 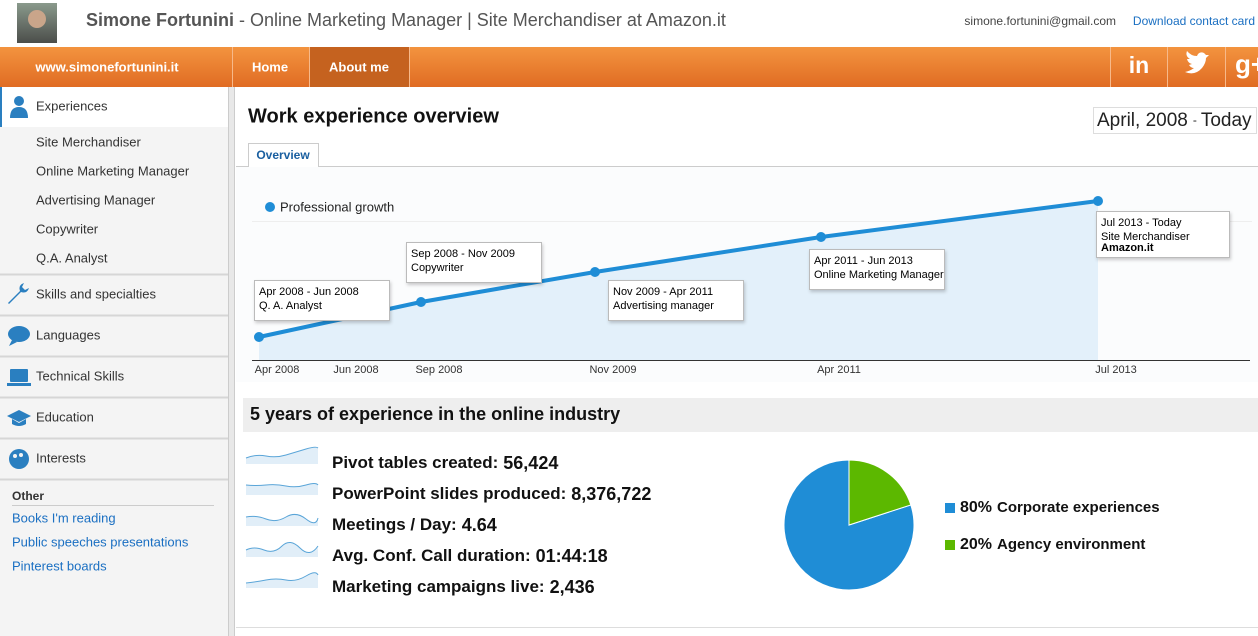 I want to click on annotation-role: Advertising manager, so click(x=663, y=306).